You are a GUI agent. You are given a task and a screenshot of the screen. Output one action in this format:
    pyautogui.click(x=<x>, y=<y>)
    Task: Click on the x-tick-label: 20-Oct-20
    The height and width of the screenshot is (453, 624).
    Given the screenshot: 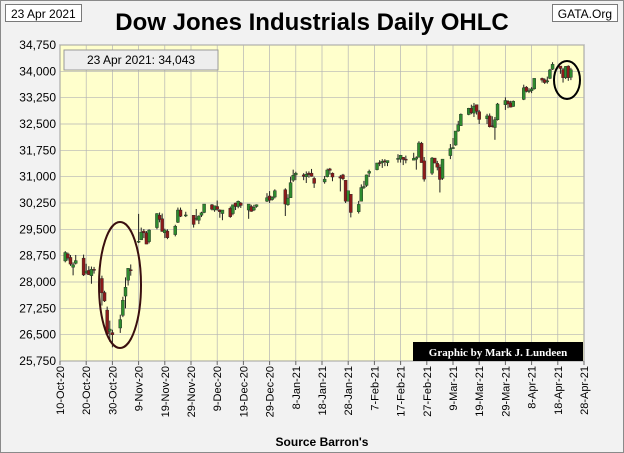 What is the action you would take?
    pyautogui.click(x=87, y=390)
    